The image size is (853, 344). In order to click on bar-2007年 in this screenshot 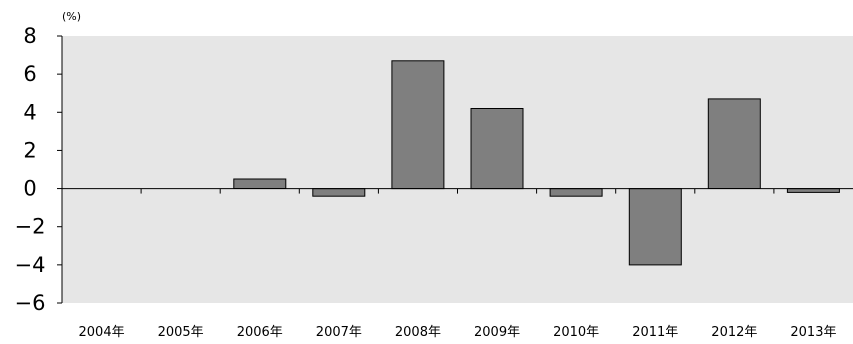, I will do `click(339, 192)`.